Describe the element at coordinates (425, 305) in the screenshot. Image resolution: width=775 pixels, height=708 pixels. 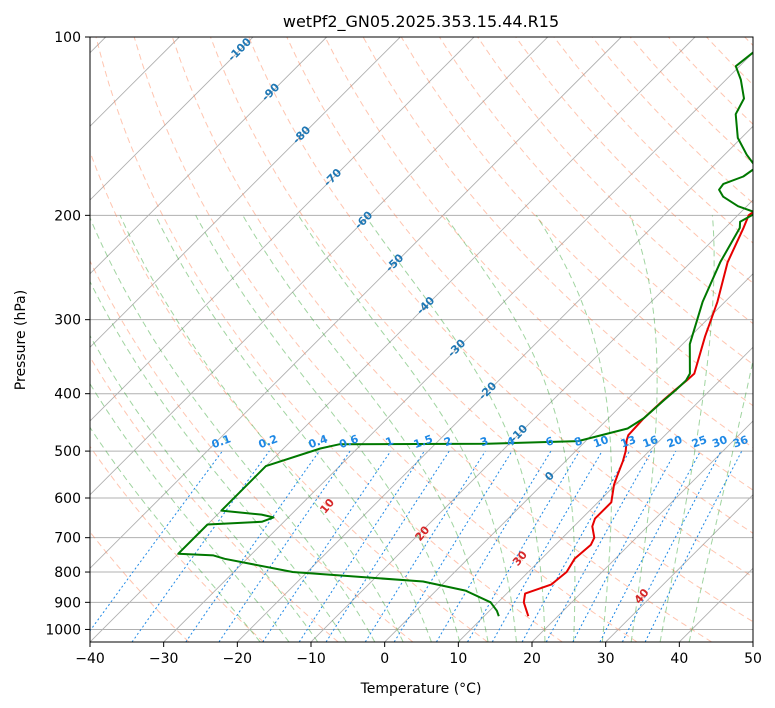
I see `isotherm-label: -40` at that location.